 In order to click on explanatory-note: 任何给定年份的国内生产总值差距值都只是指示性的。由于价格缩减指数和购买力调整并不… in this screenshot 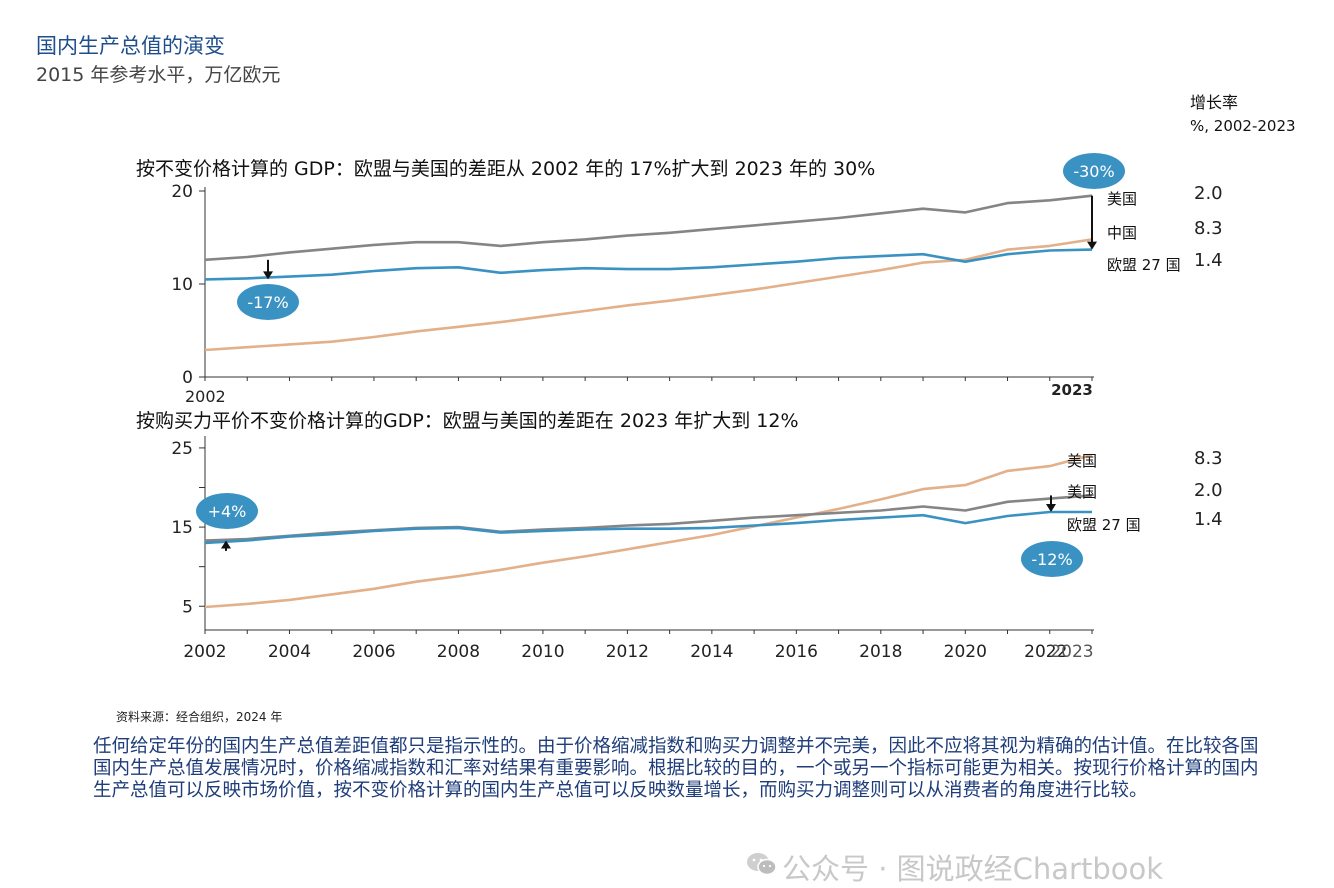, I will do `click(676, 768)`.